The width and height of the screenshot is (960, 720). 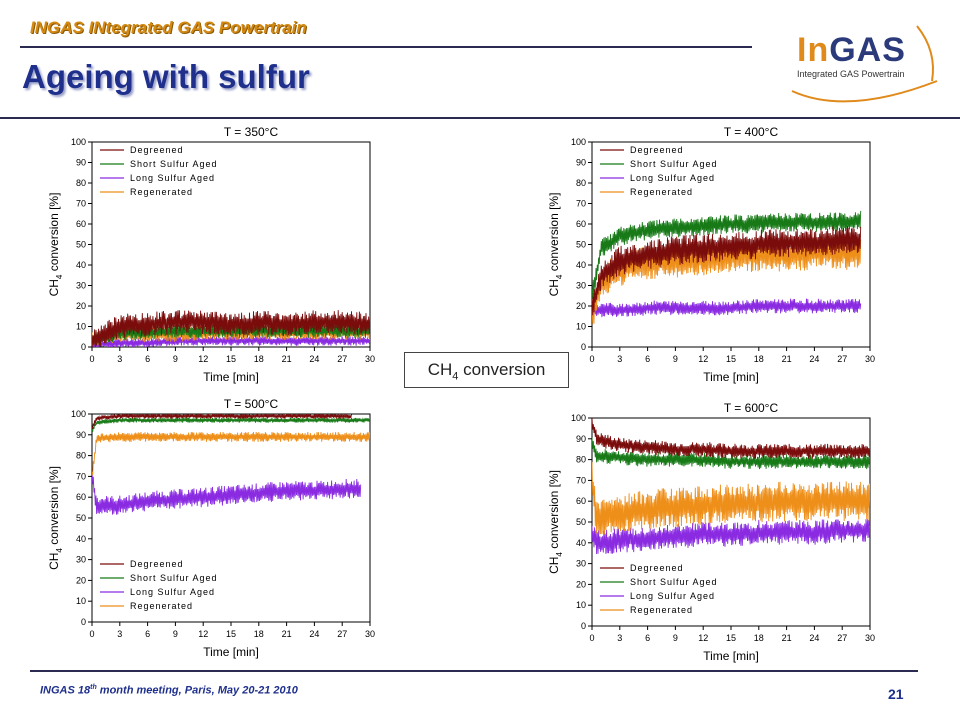 I want to click on page-title: Ageing with sulfur, so click(x=166, y=76).